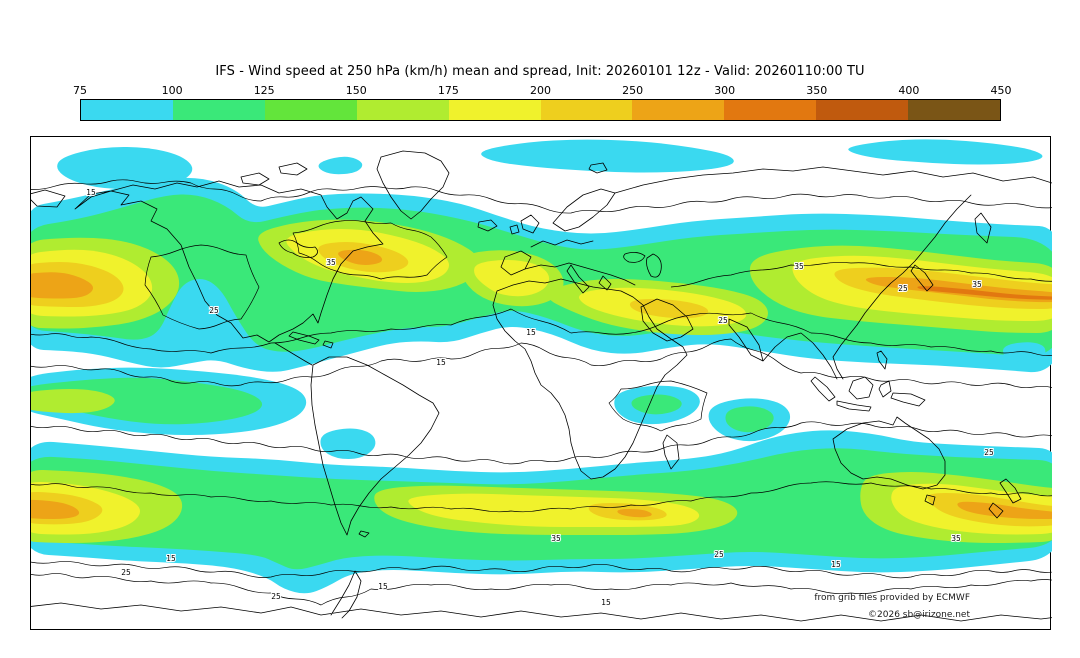 Image resolution: width=1080 pixels, height=658 pixels. I want to click on colorbar-tick-label: 100, so click(172, 90).